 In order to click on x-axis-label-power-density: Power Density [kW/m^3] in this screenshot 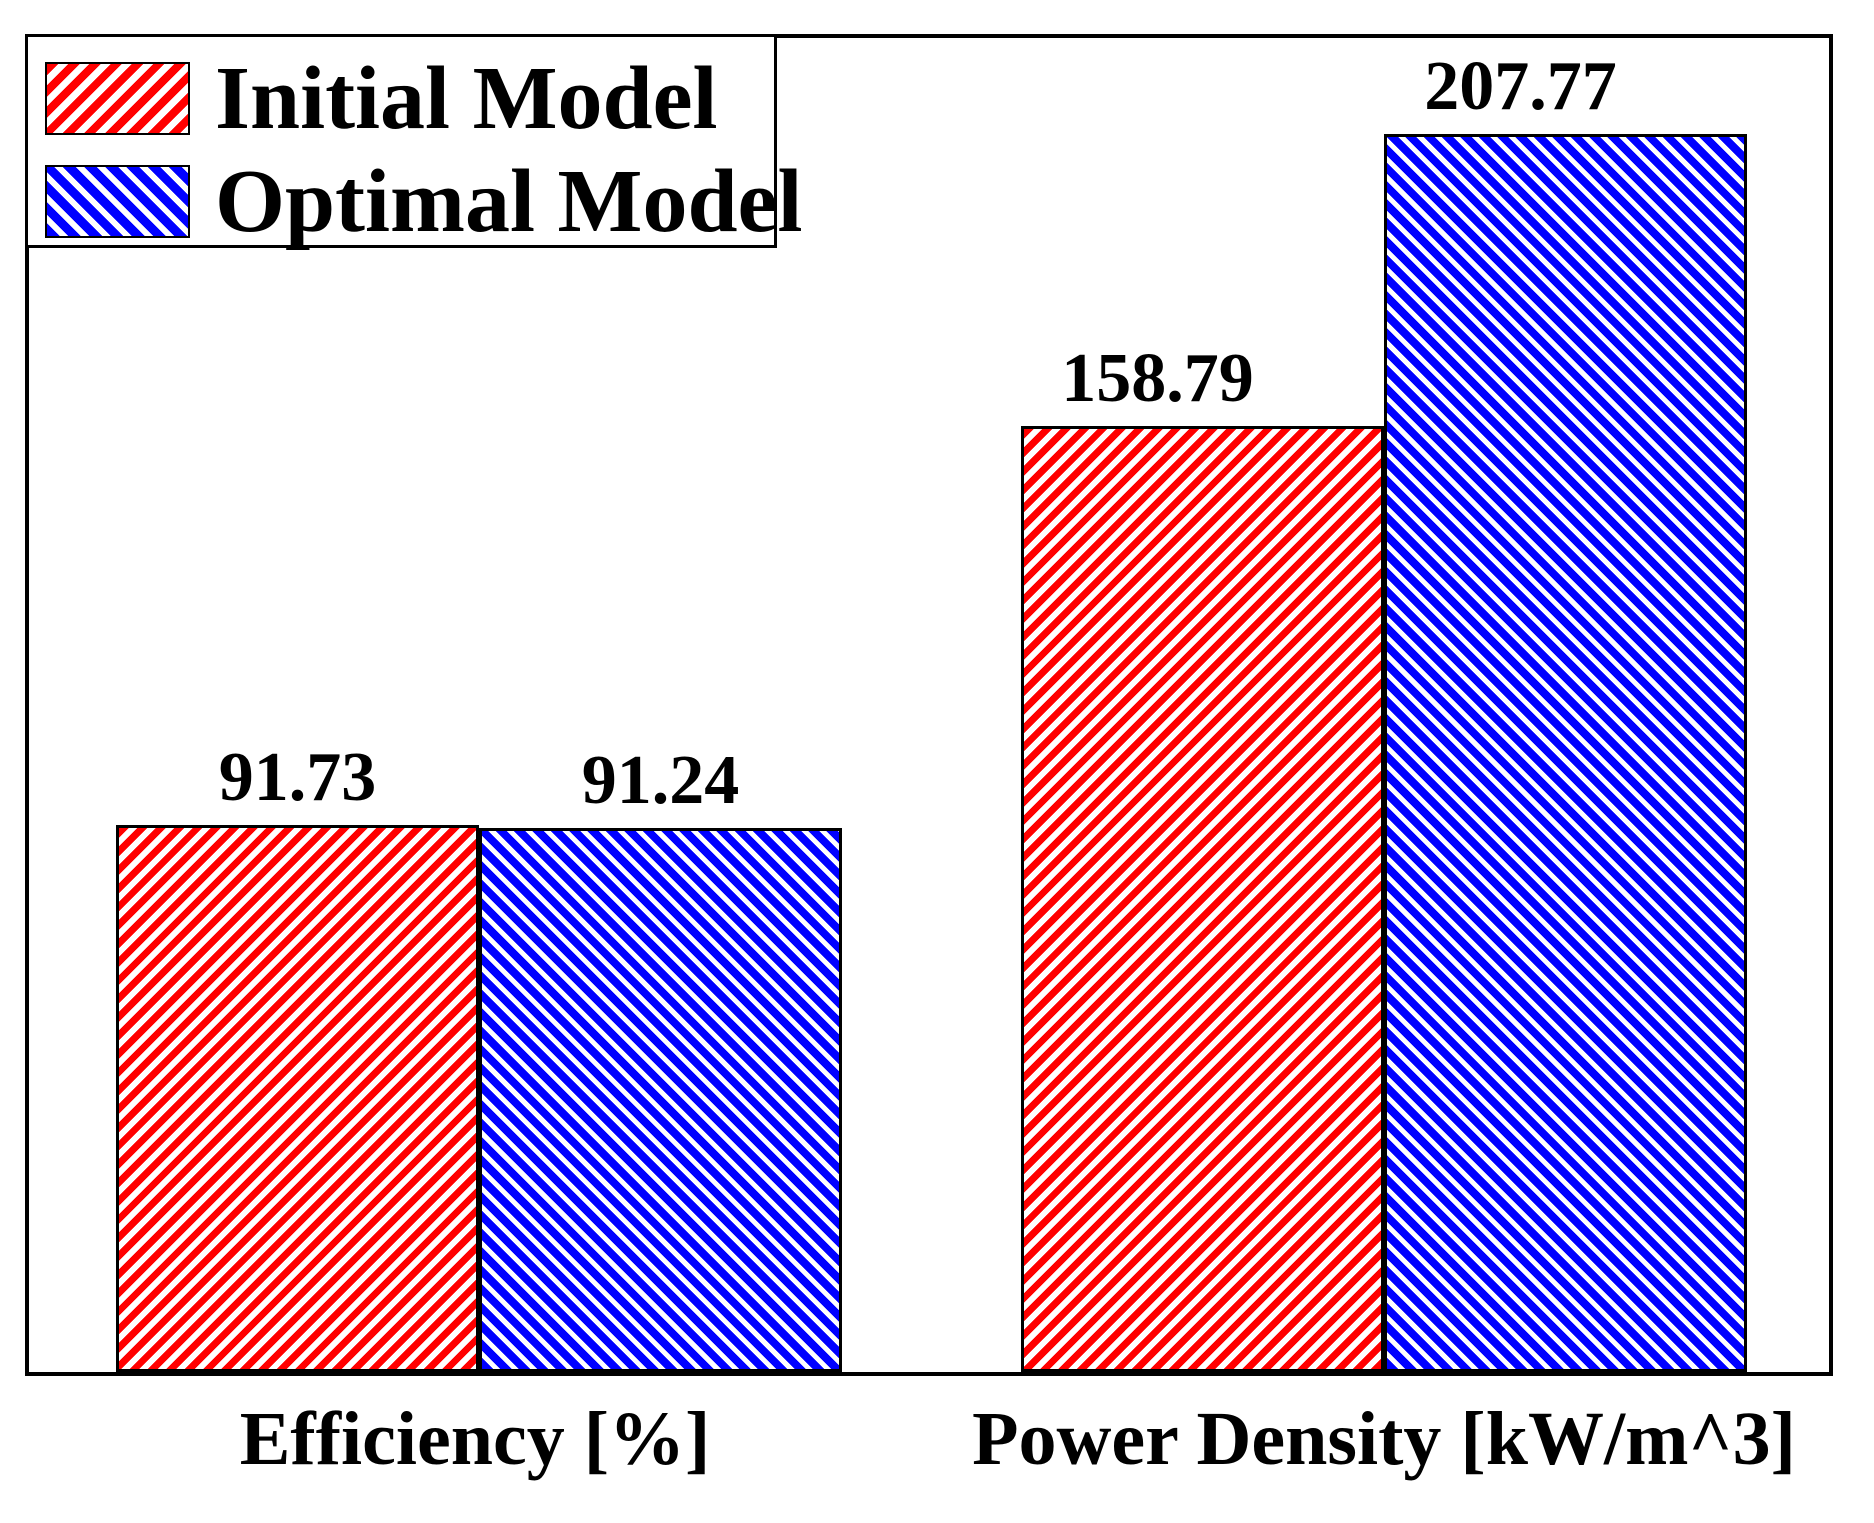, I will do `click(1384, 1439)`.